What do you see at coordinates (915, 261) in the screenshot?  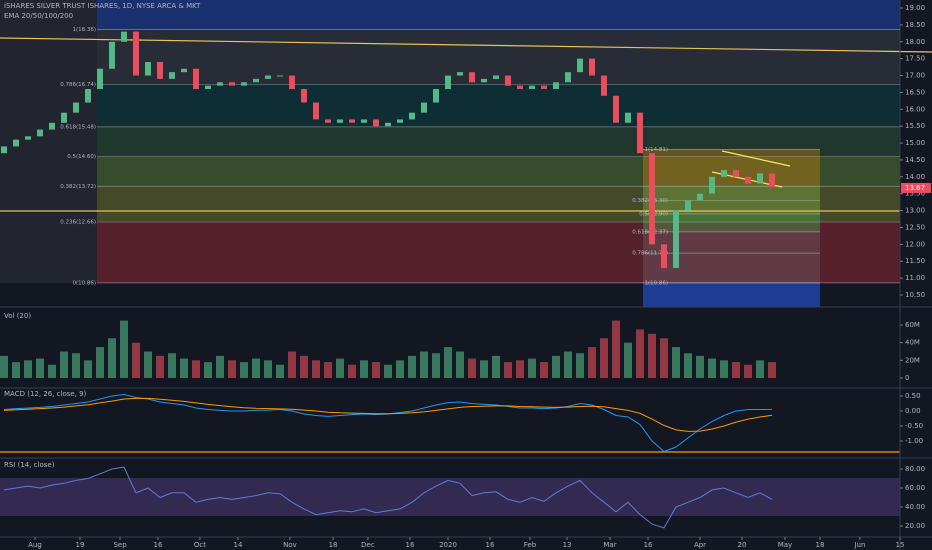 I see `y-tick-label: 11.50` at bounding box center [915, 261].